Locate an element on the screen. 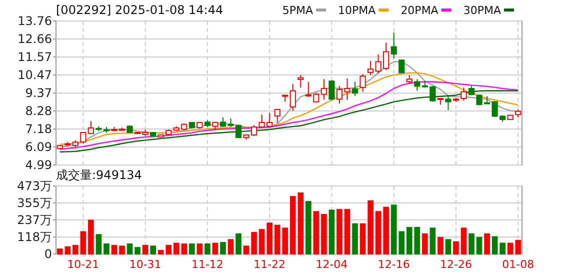 The width and height of the screenshot is (578, 276). x-tick-label: 11-12 is located at coordinates (207, 264).